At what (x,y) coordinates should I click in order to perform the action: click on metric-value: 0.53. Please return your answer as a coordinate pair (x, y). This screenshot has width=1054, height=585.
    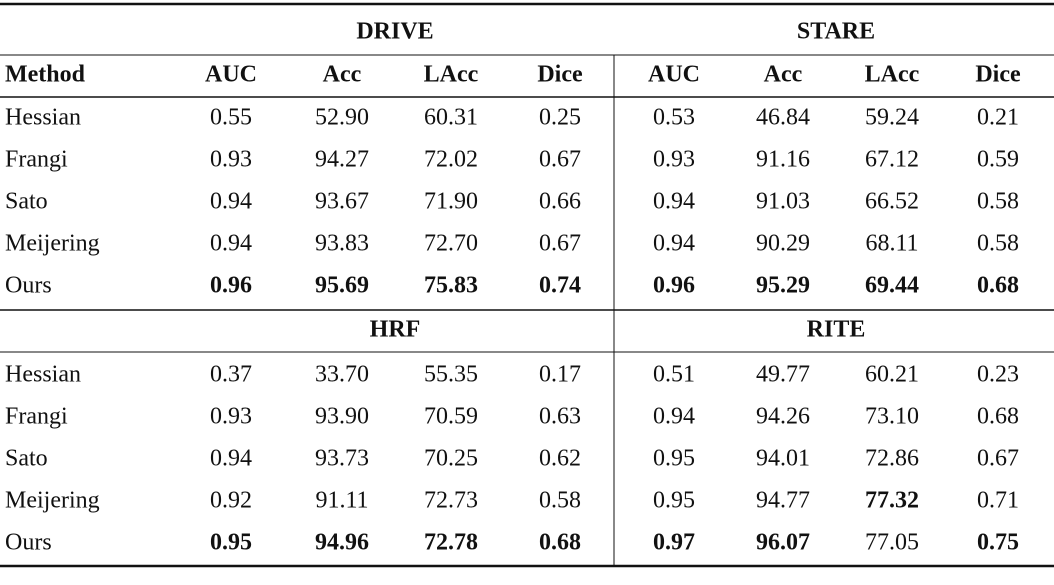
    Looking at the image, I should click on (674, 118).